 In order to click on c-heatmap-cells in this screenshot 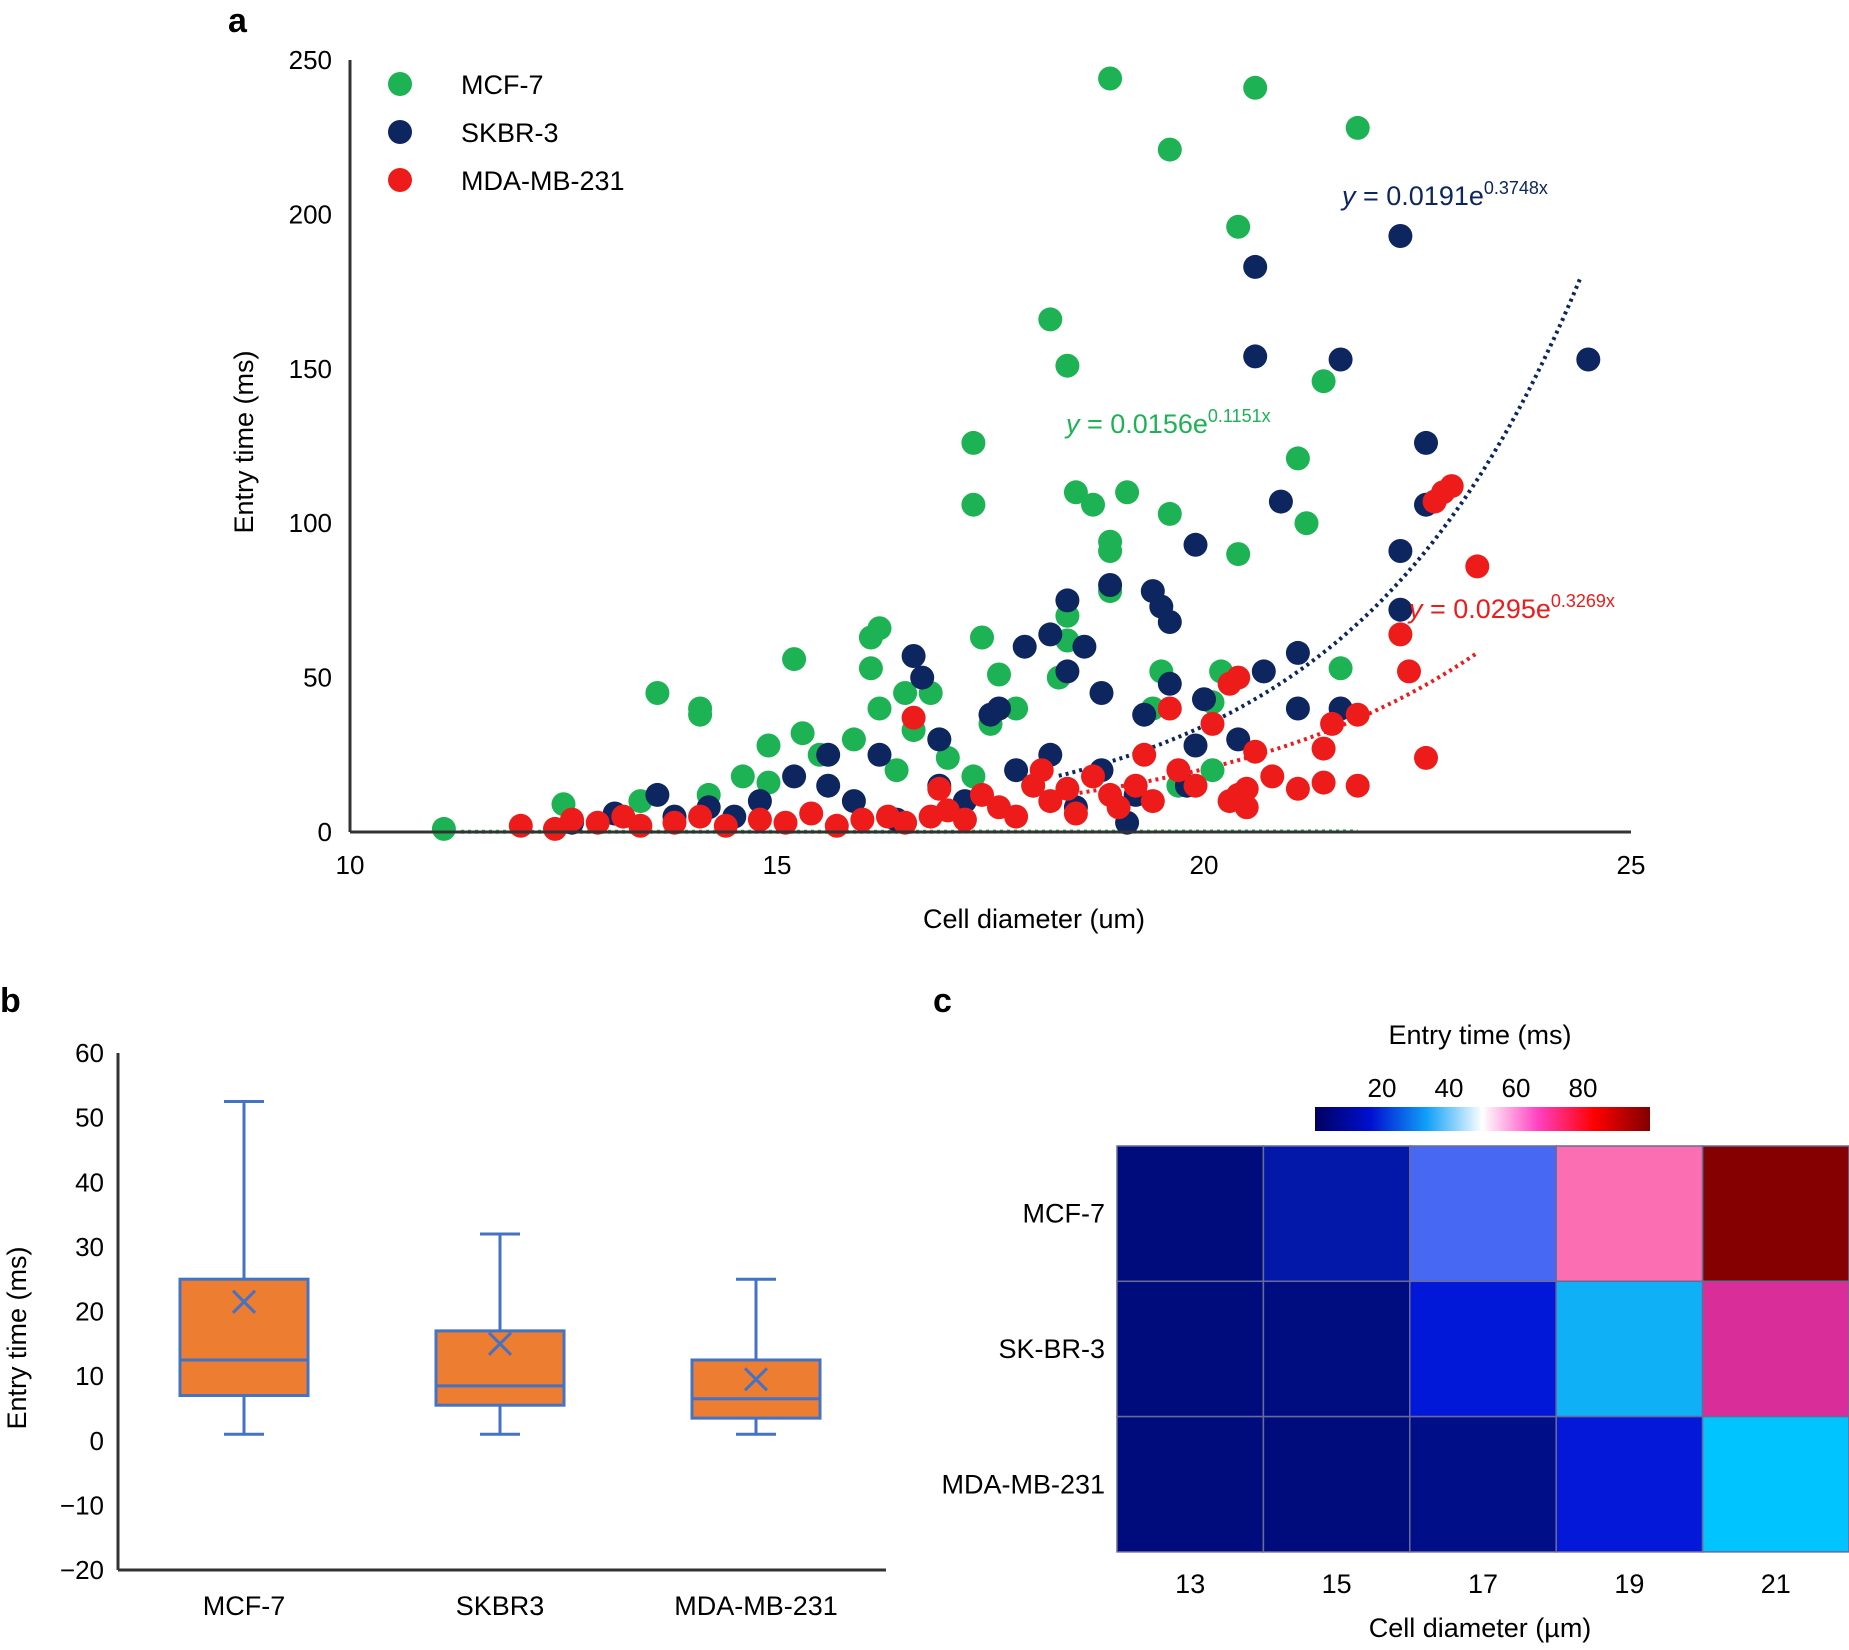, I will do `click(1482, 1349)`.